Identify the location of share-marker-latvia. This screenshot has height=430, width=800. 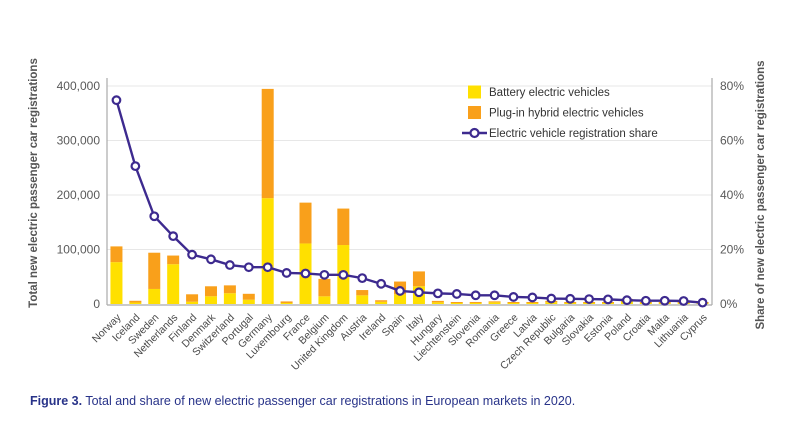
(532, 297).